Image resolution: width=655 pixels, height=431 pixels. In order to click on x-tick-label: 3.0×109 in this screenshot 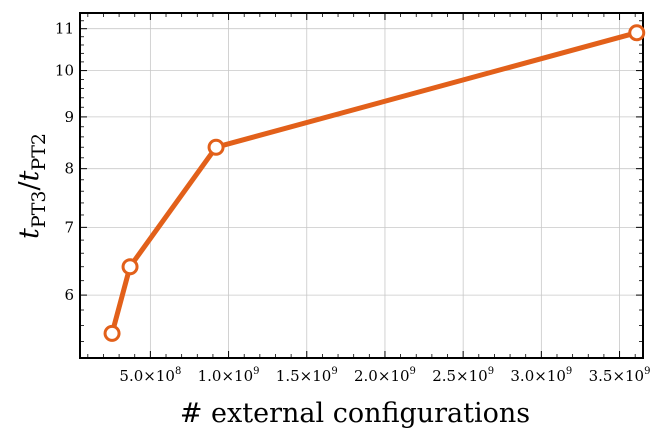, I will do `click(541, 375)`.